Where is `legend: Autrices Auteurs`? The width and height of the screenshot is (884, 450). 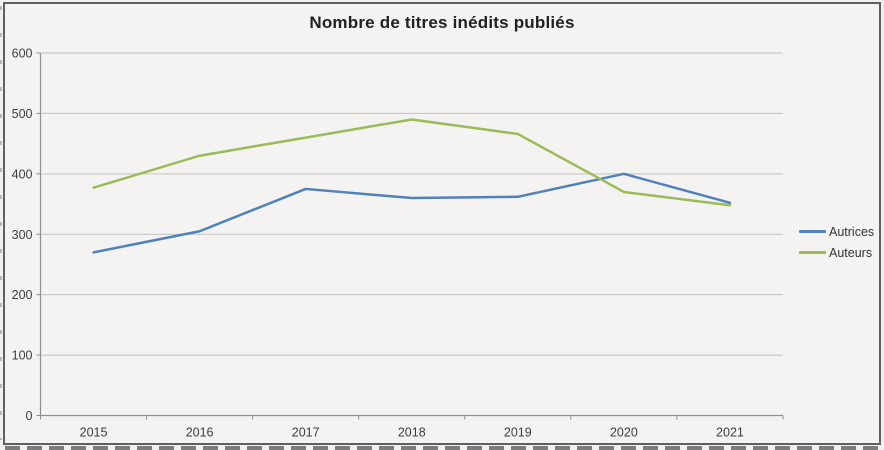
legend: Autrices Auteurs is located at coordinates (836, 242).